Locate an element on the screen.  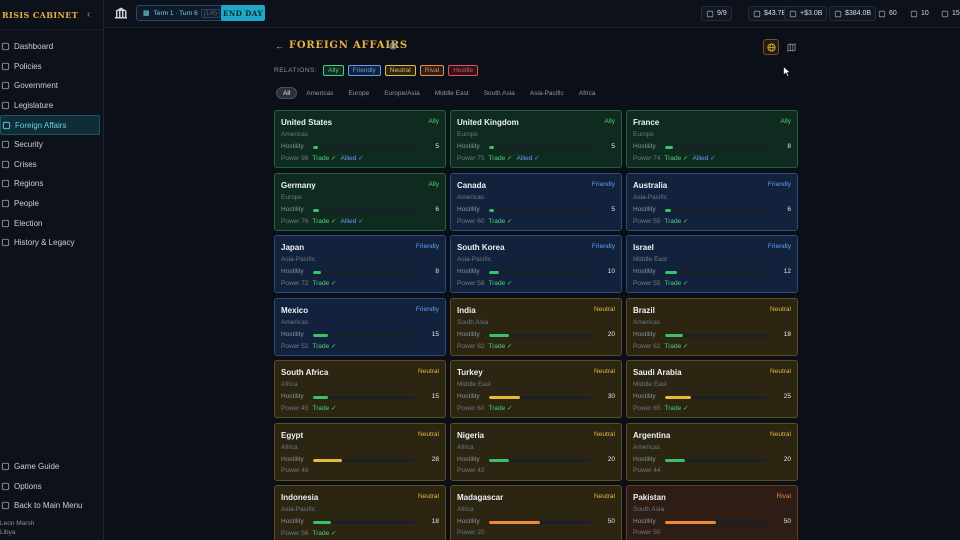
sidebar-item-back-to-main-menu: Back to Main Menu is located at coordinates (52, 506).